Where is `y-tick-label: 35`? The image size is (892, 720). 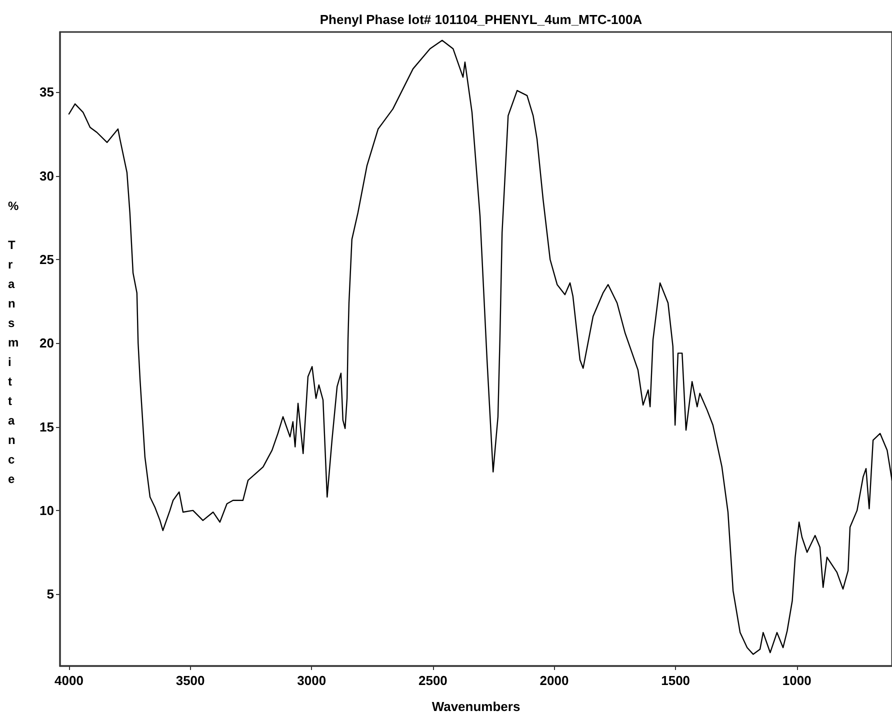
y-tick-label: 35 is located at coordinates (47, 92).